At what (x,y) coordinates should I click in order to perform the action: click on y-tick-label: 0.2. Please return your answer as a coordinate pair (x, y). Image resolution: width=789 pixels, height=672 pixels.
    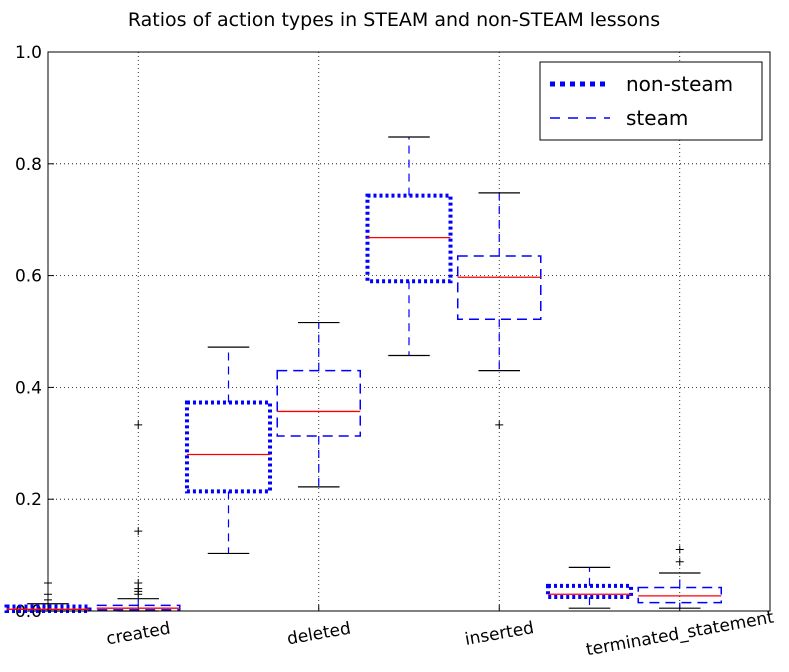
    Looking at the image, I should click on (28, 500).